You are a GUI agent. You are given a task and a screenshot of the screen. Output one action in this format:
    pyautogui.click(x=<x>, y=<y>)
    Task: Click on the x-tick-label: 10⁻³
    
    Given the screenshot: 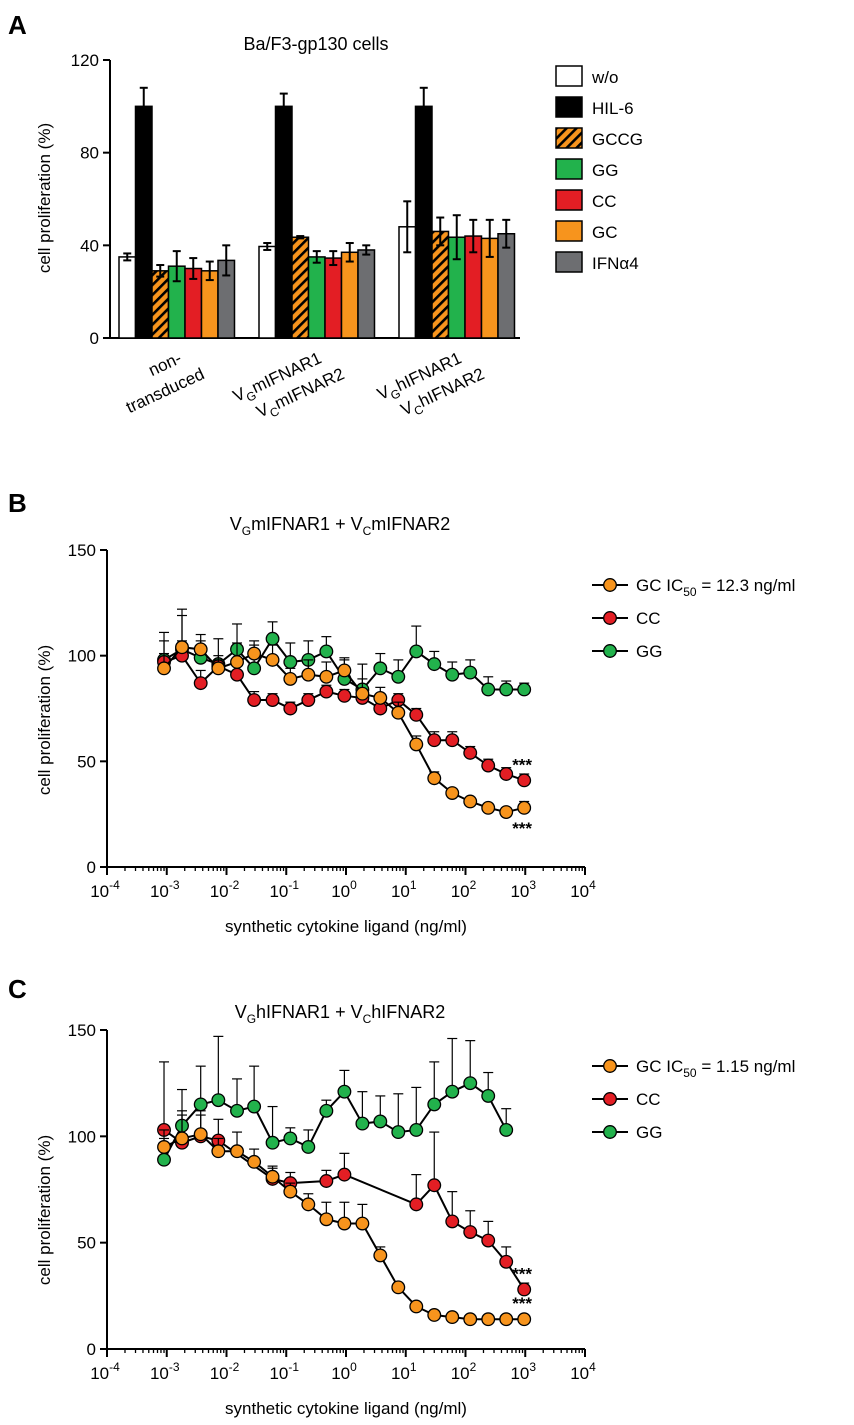 What is the action you would take?
    pyautogui.click(x=165, y=889)
    